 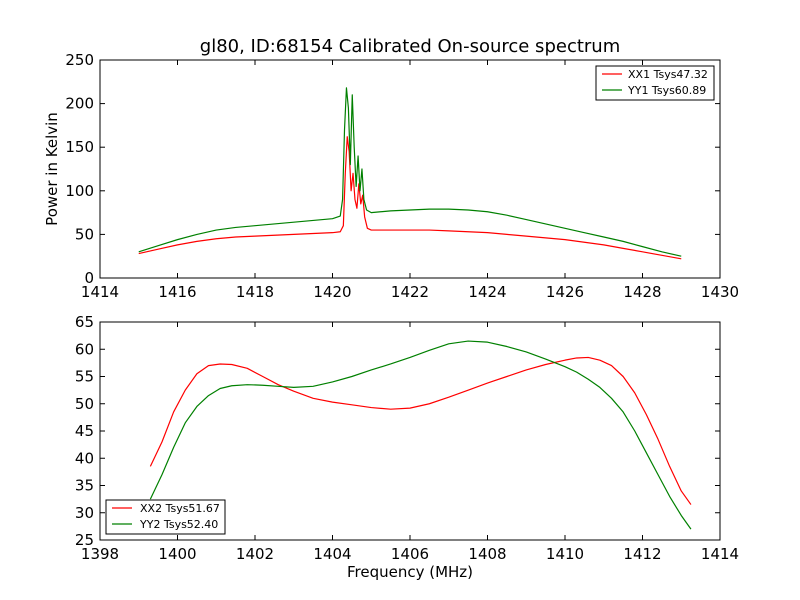 I want to click on bottom-x-tick-label: 1410, so click(x=565, y=554).